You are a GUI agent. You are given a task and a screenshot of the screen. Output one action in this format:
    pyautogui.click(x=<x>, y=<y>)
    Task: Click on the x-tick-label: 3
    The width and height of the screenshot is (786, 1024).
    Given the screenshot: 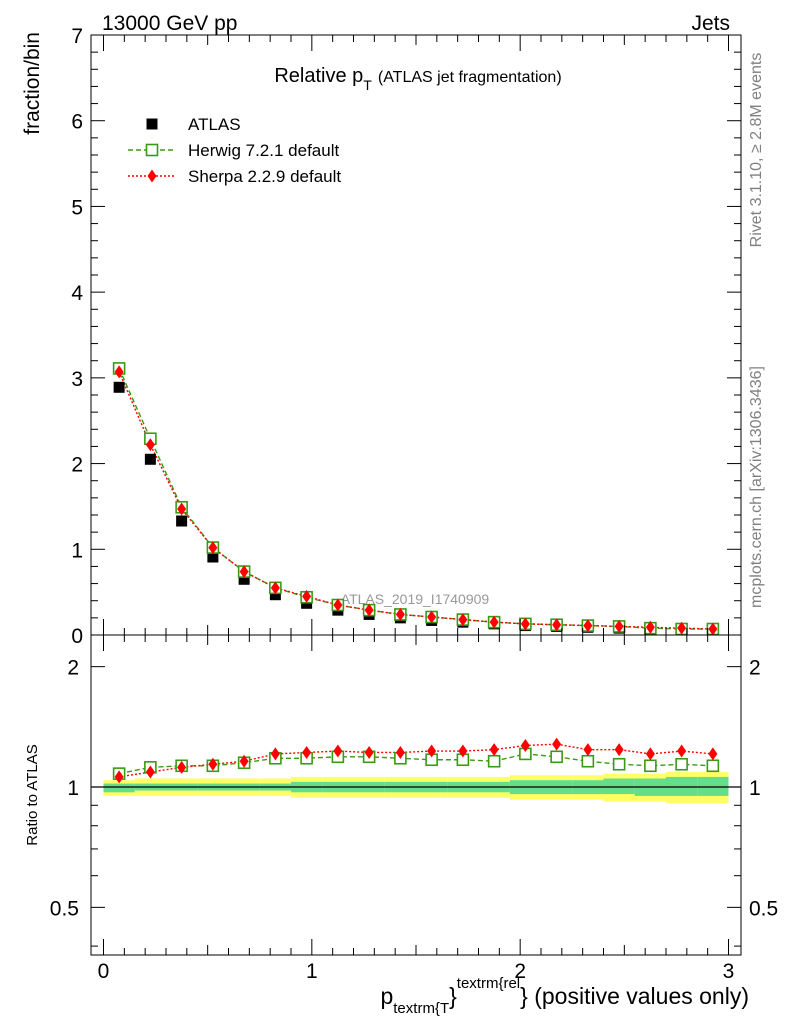 What is the action you would take?
    pyautogui.click(x=729, y=971)
    